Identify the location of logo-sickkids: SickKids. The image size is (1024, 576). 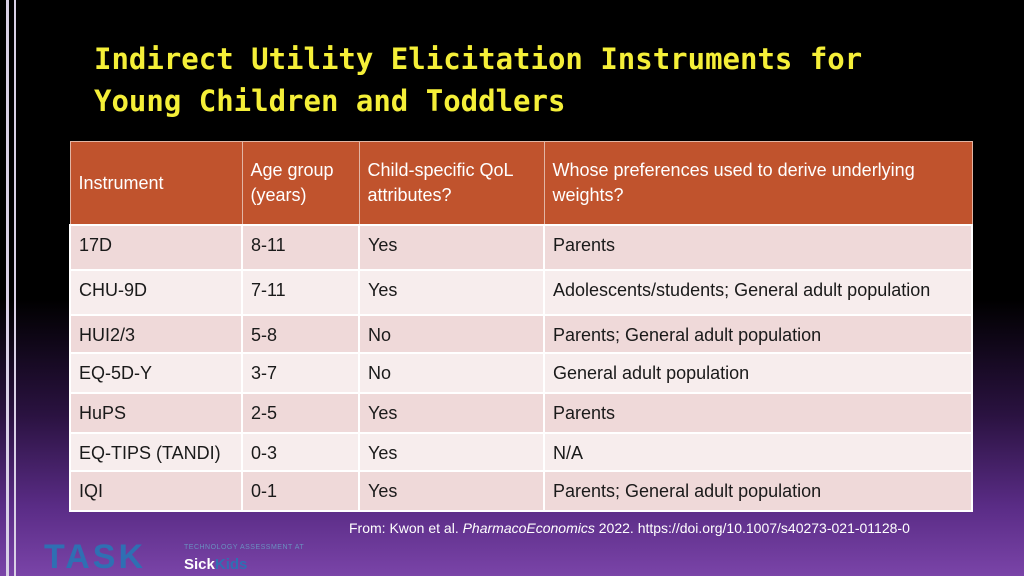
(215, 564).